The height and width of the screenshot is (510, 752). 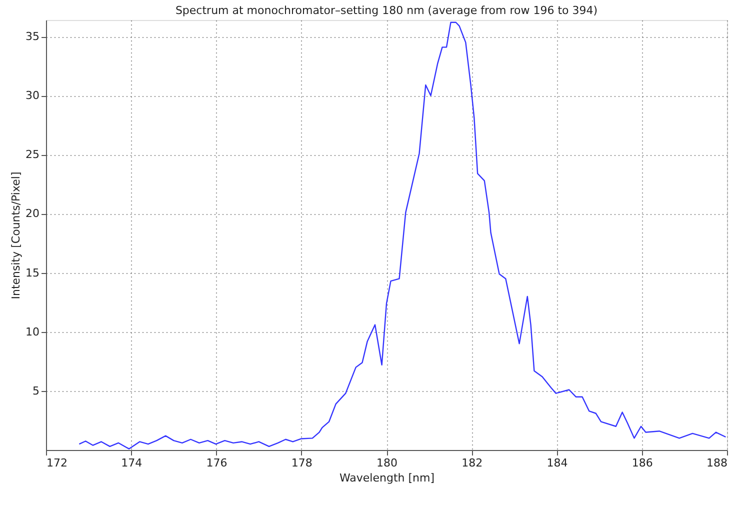 What do you see at coordinates (33, 213) in the screenshot?
I see `y-tick-label: 20` at bounding box center [33, 213].